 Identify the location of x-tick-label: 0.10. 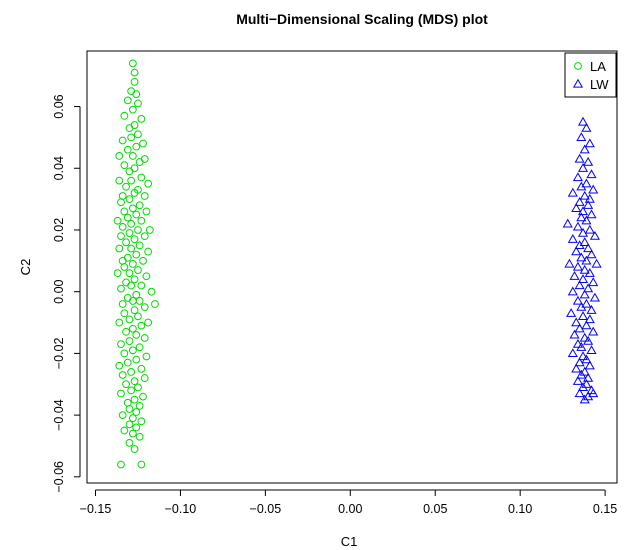
(520, 509).